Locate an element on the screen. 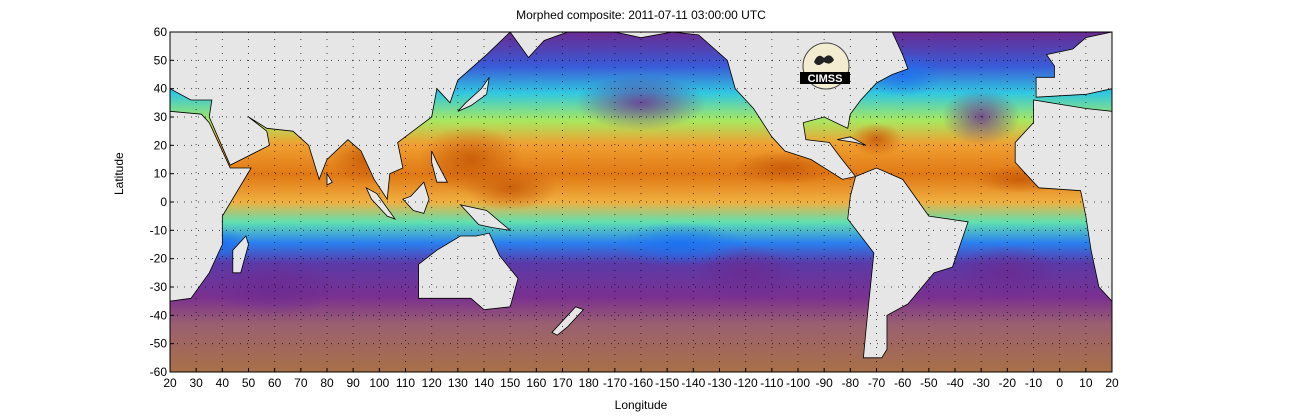 Image resolution: width=1302 pixels, height=419 pixels. x-tick-label: -40 is located at coordinates (955, 383).